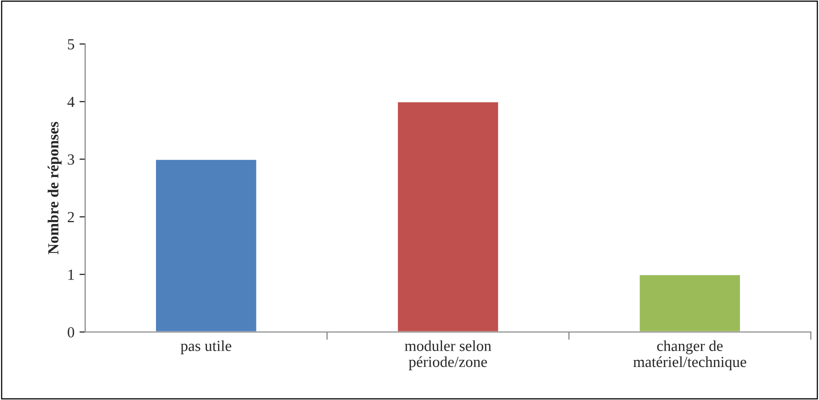 Image resolution: width=819 pixels, height=400 pixels. What do you see at coordinates (71, 332) in the screenshot?
I see `y-tick-label: 0` at bounding box center [71, 332].